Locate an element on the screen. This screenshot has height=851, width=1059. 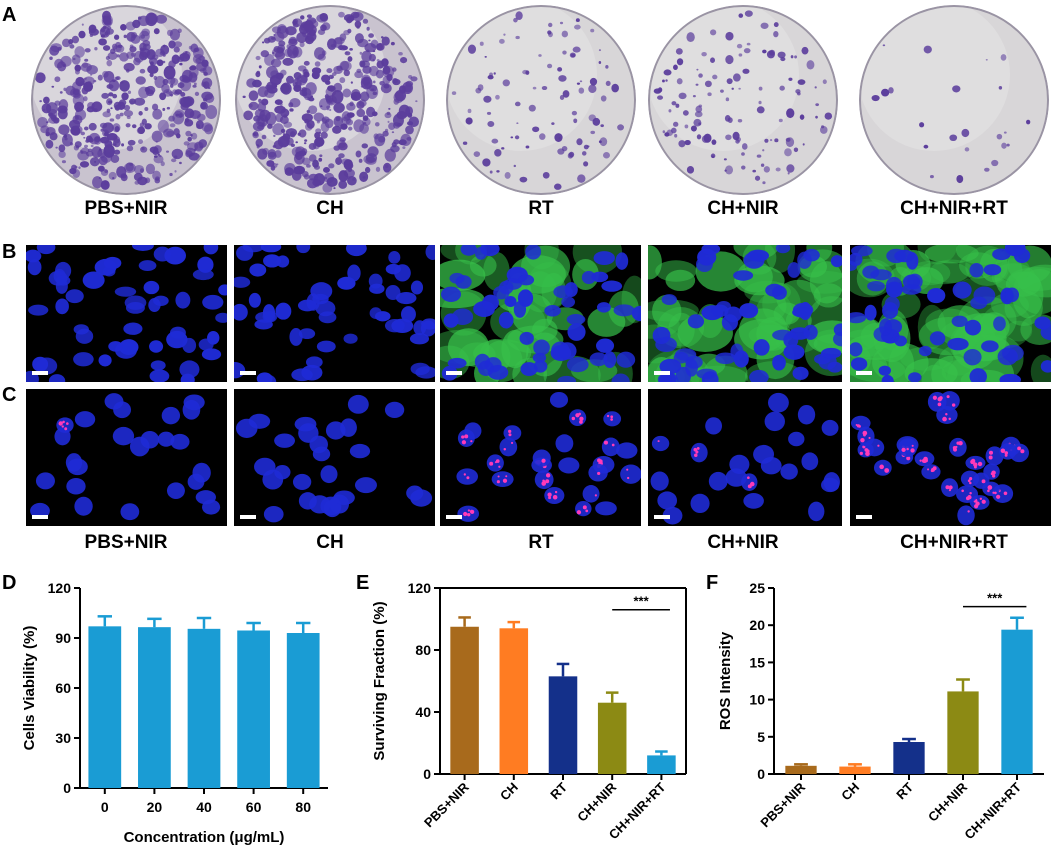
x-tick-label: CH+NIR+RT is located at coordinates (992, 810).